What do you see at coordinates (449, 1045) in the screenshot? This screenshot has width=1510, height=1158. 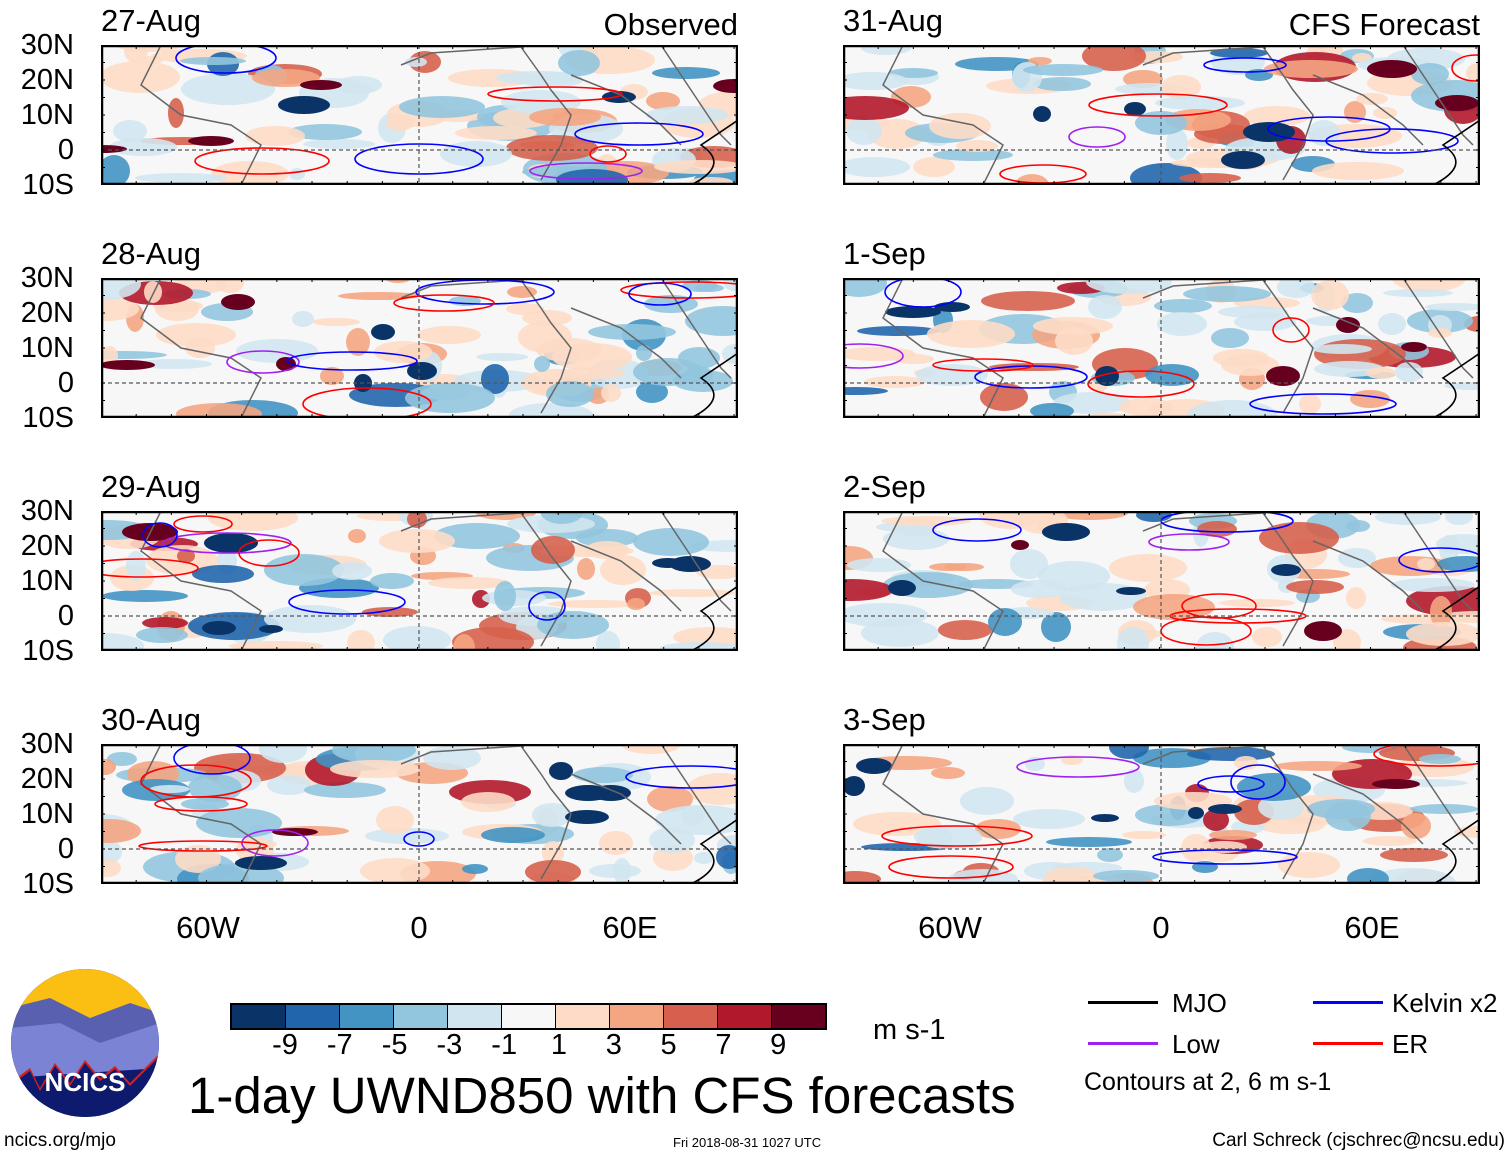 I see `colorbar-tick-label: -3` at bounding box center [449, 1045].